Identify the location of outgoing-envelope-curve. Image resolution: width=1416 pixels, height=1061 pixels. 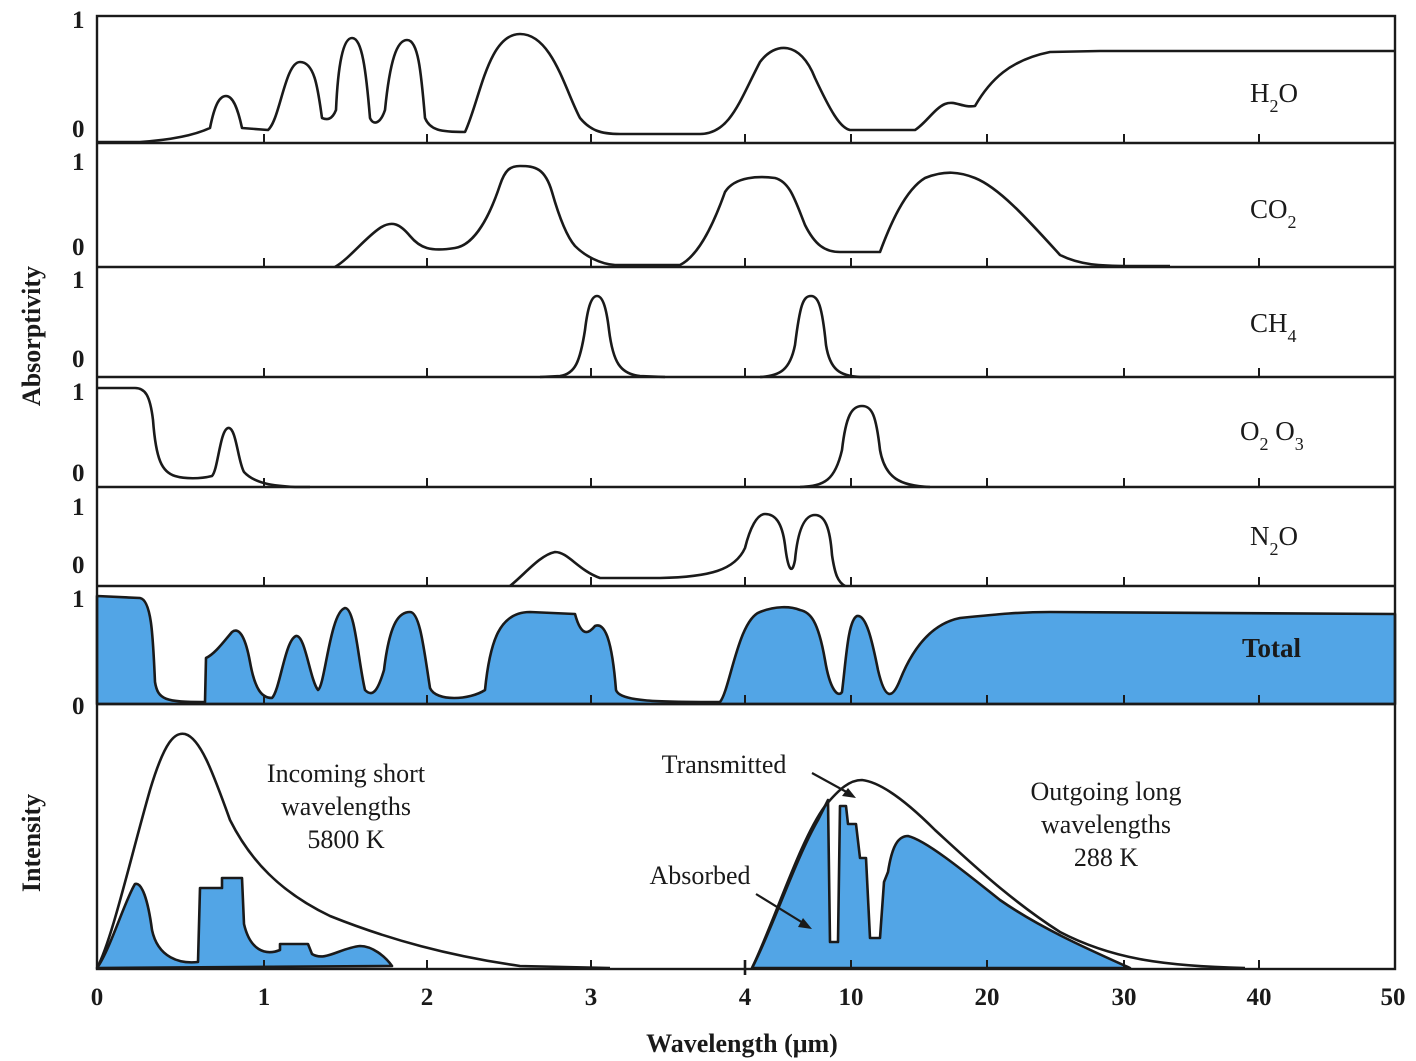
(998, 874).